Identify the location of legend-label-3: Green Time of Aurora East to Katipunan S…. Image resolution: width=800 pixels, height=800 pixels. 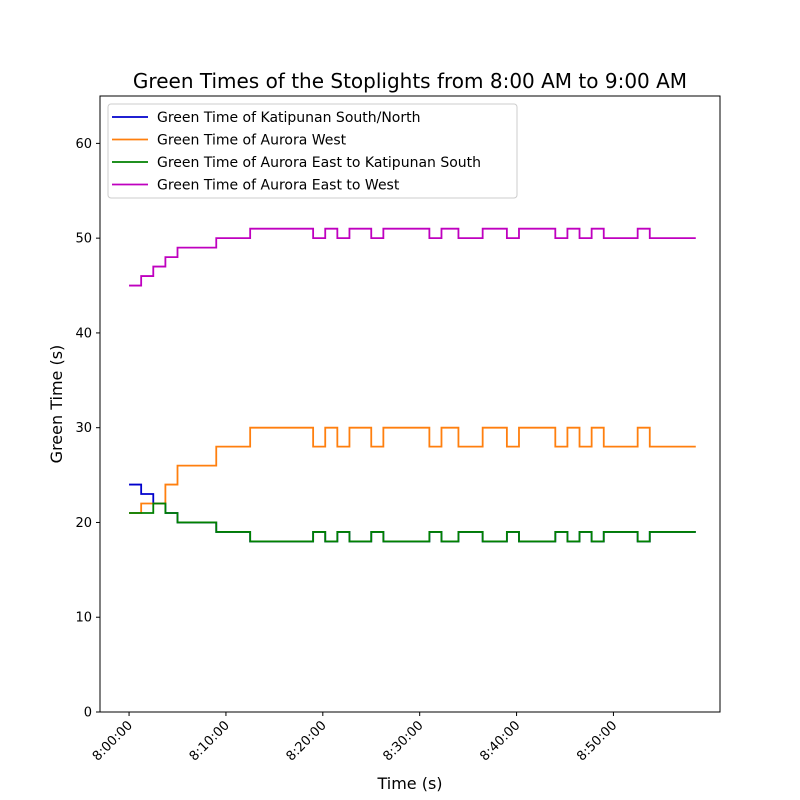
(319, 163).